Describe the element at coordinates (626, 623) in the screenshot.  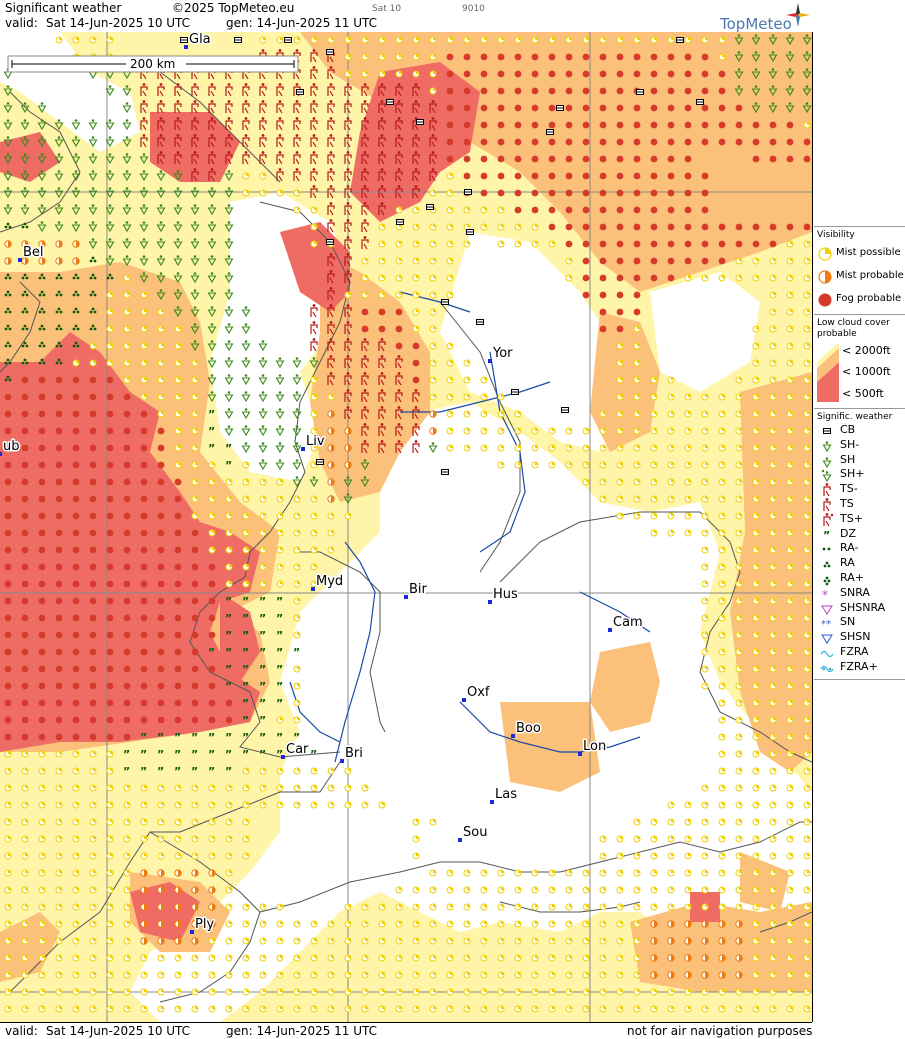
I see `city-cam: Cam` at that location.